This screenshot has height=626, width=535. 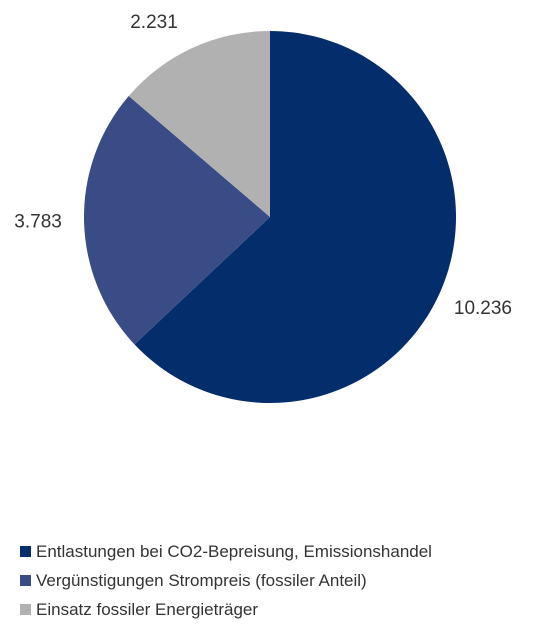 I want to click on data-label-strompreis: 3.783, so click(x=38, y=221).